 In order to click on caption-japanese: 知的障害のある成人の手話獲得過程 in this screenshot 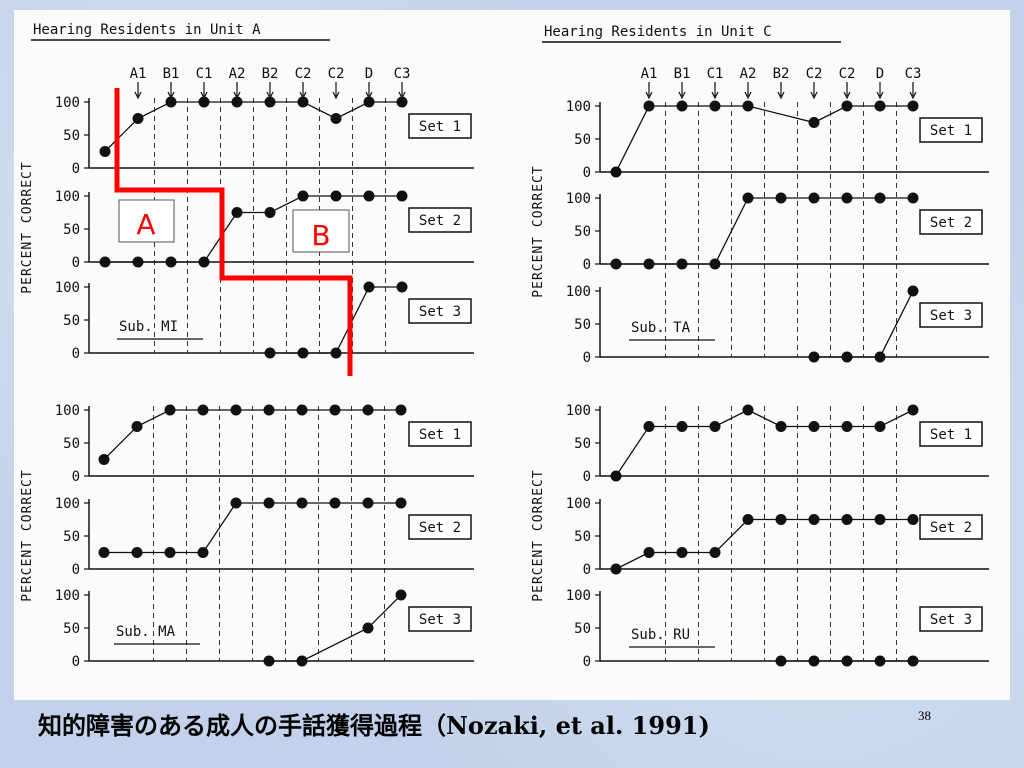, I will do `click(230, 725)`.